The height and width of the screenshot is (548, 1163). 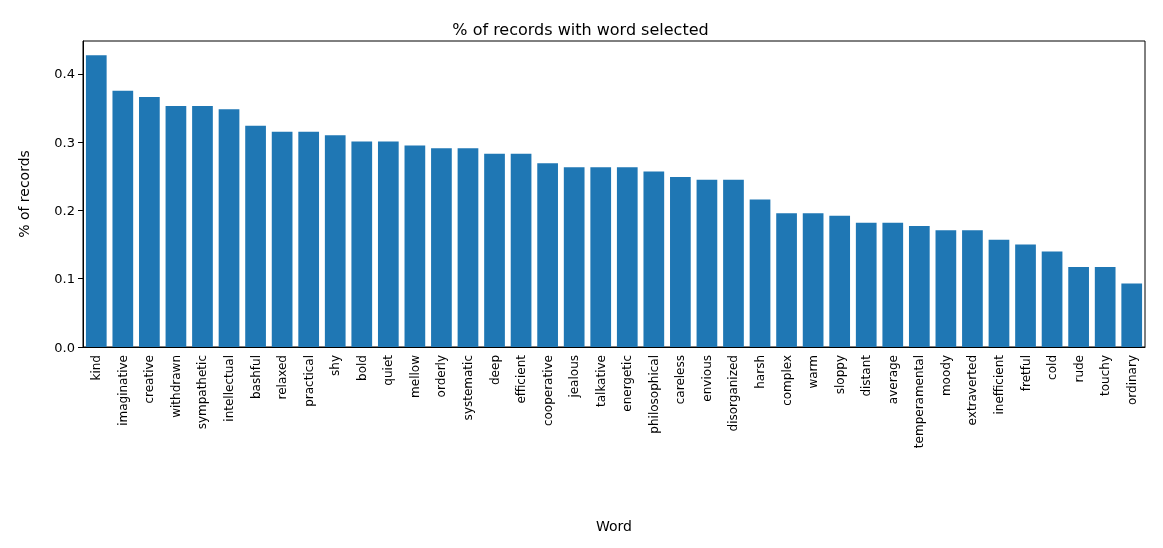 I want to click on x-tick-label: practical, so click(x=308, y=381).